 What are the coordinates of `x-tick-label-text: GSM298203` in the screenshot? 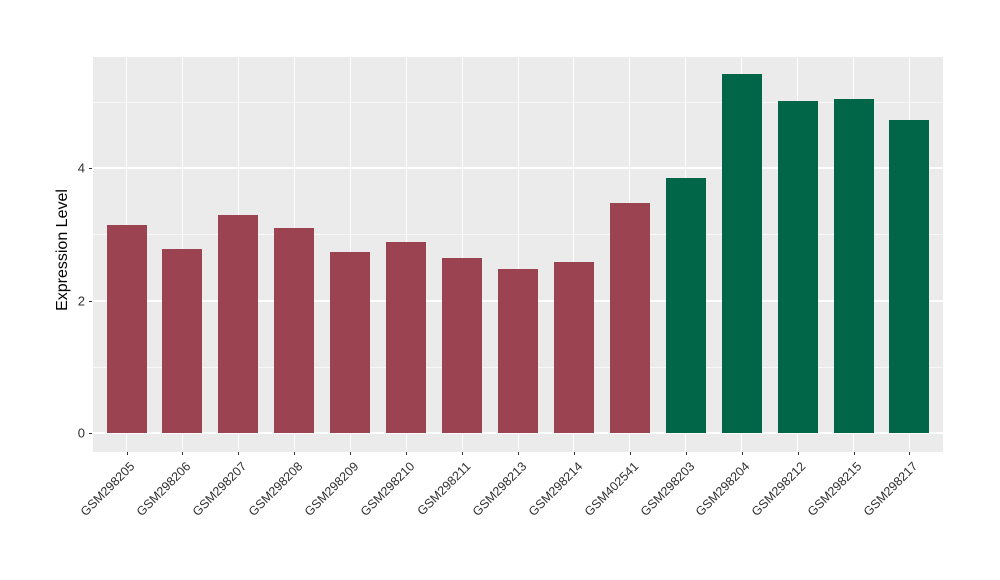 It's located at (667, 489).